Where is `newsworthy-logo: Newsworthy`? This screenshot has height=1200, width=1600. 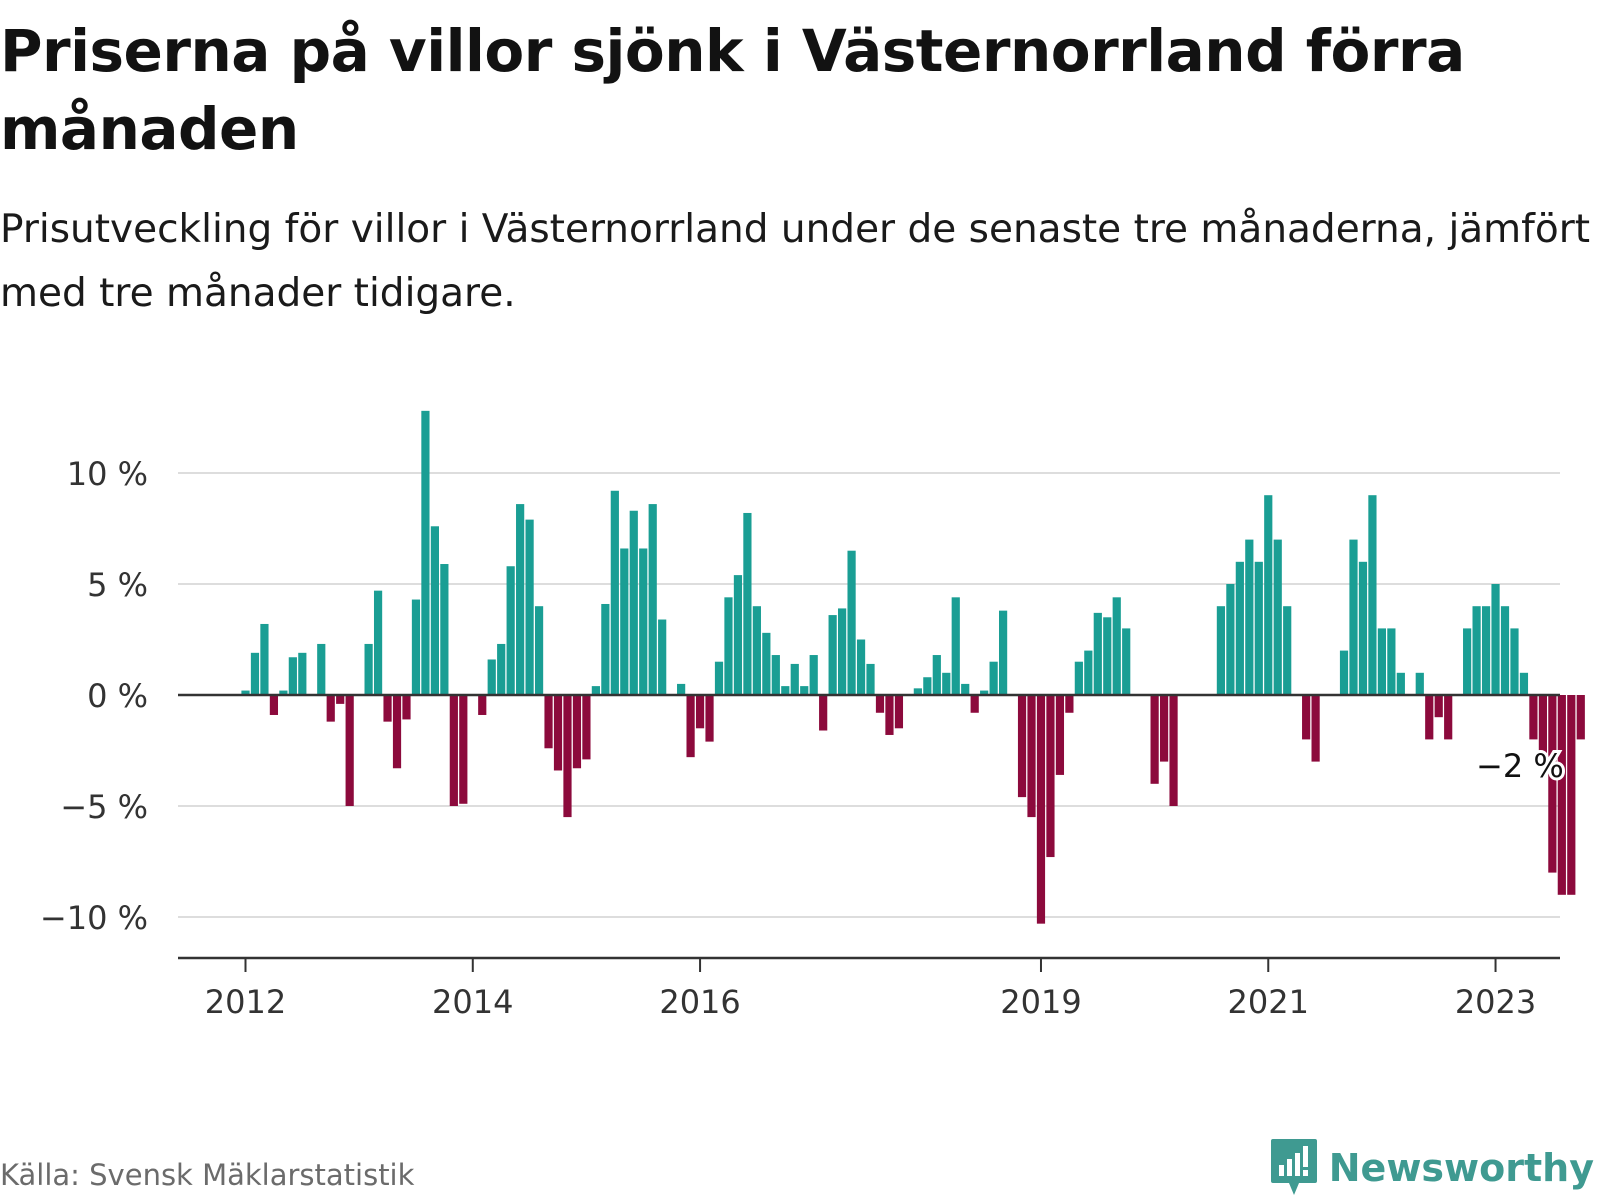 newsworthy-logo: Newsworthy is located at coordinates (1431, 1168).